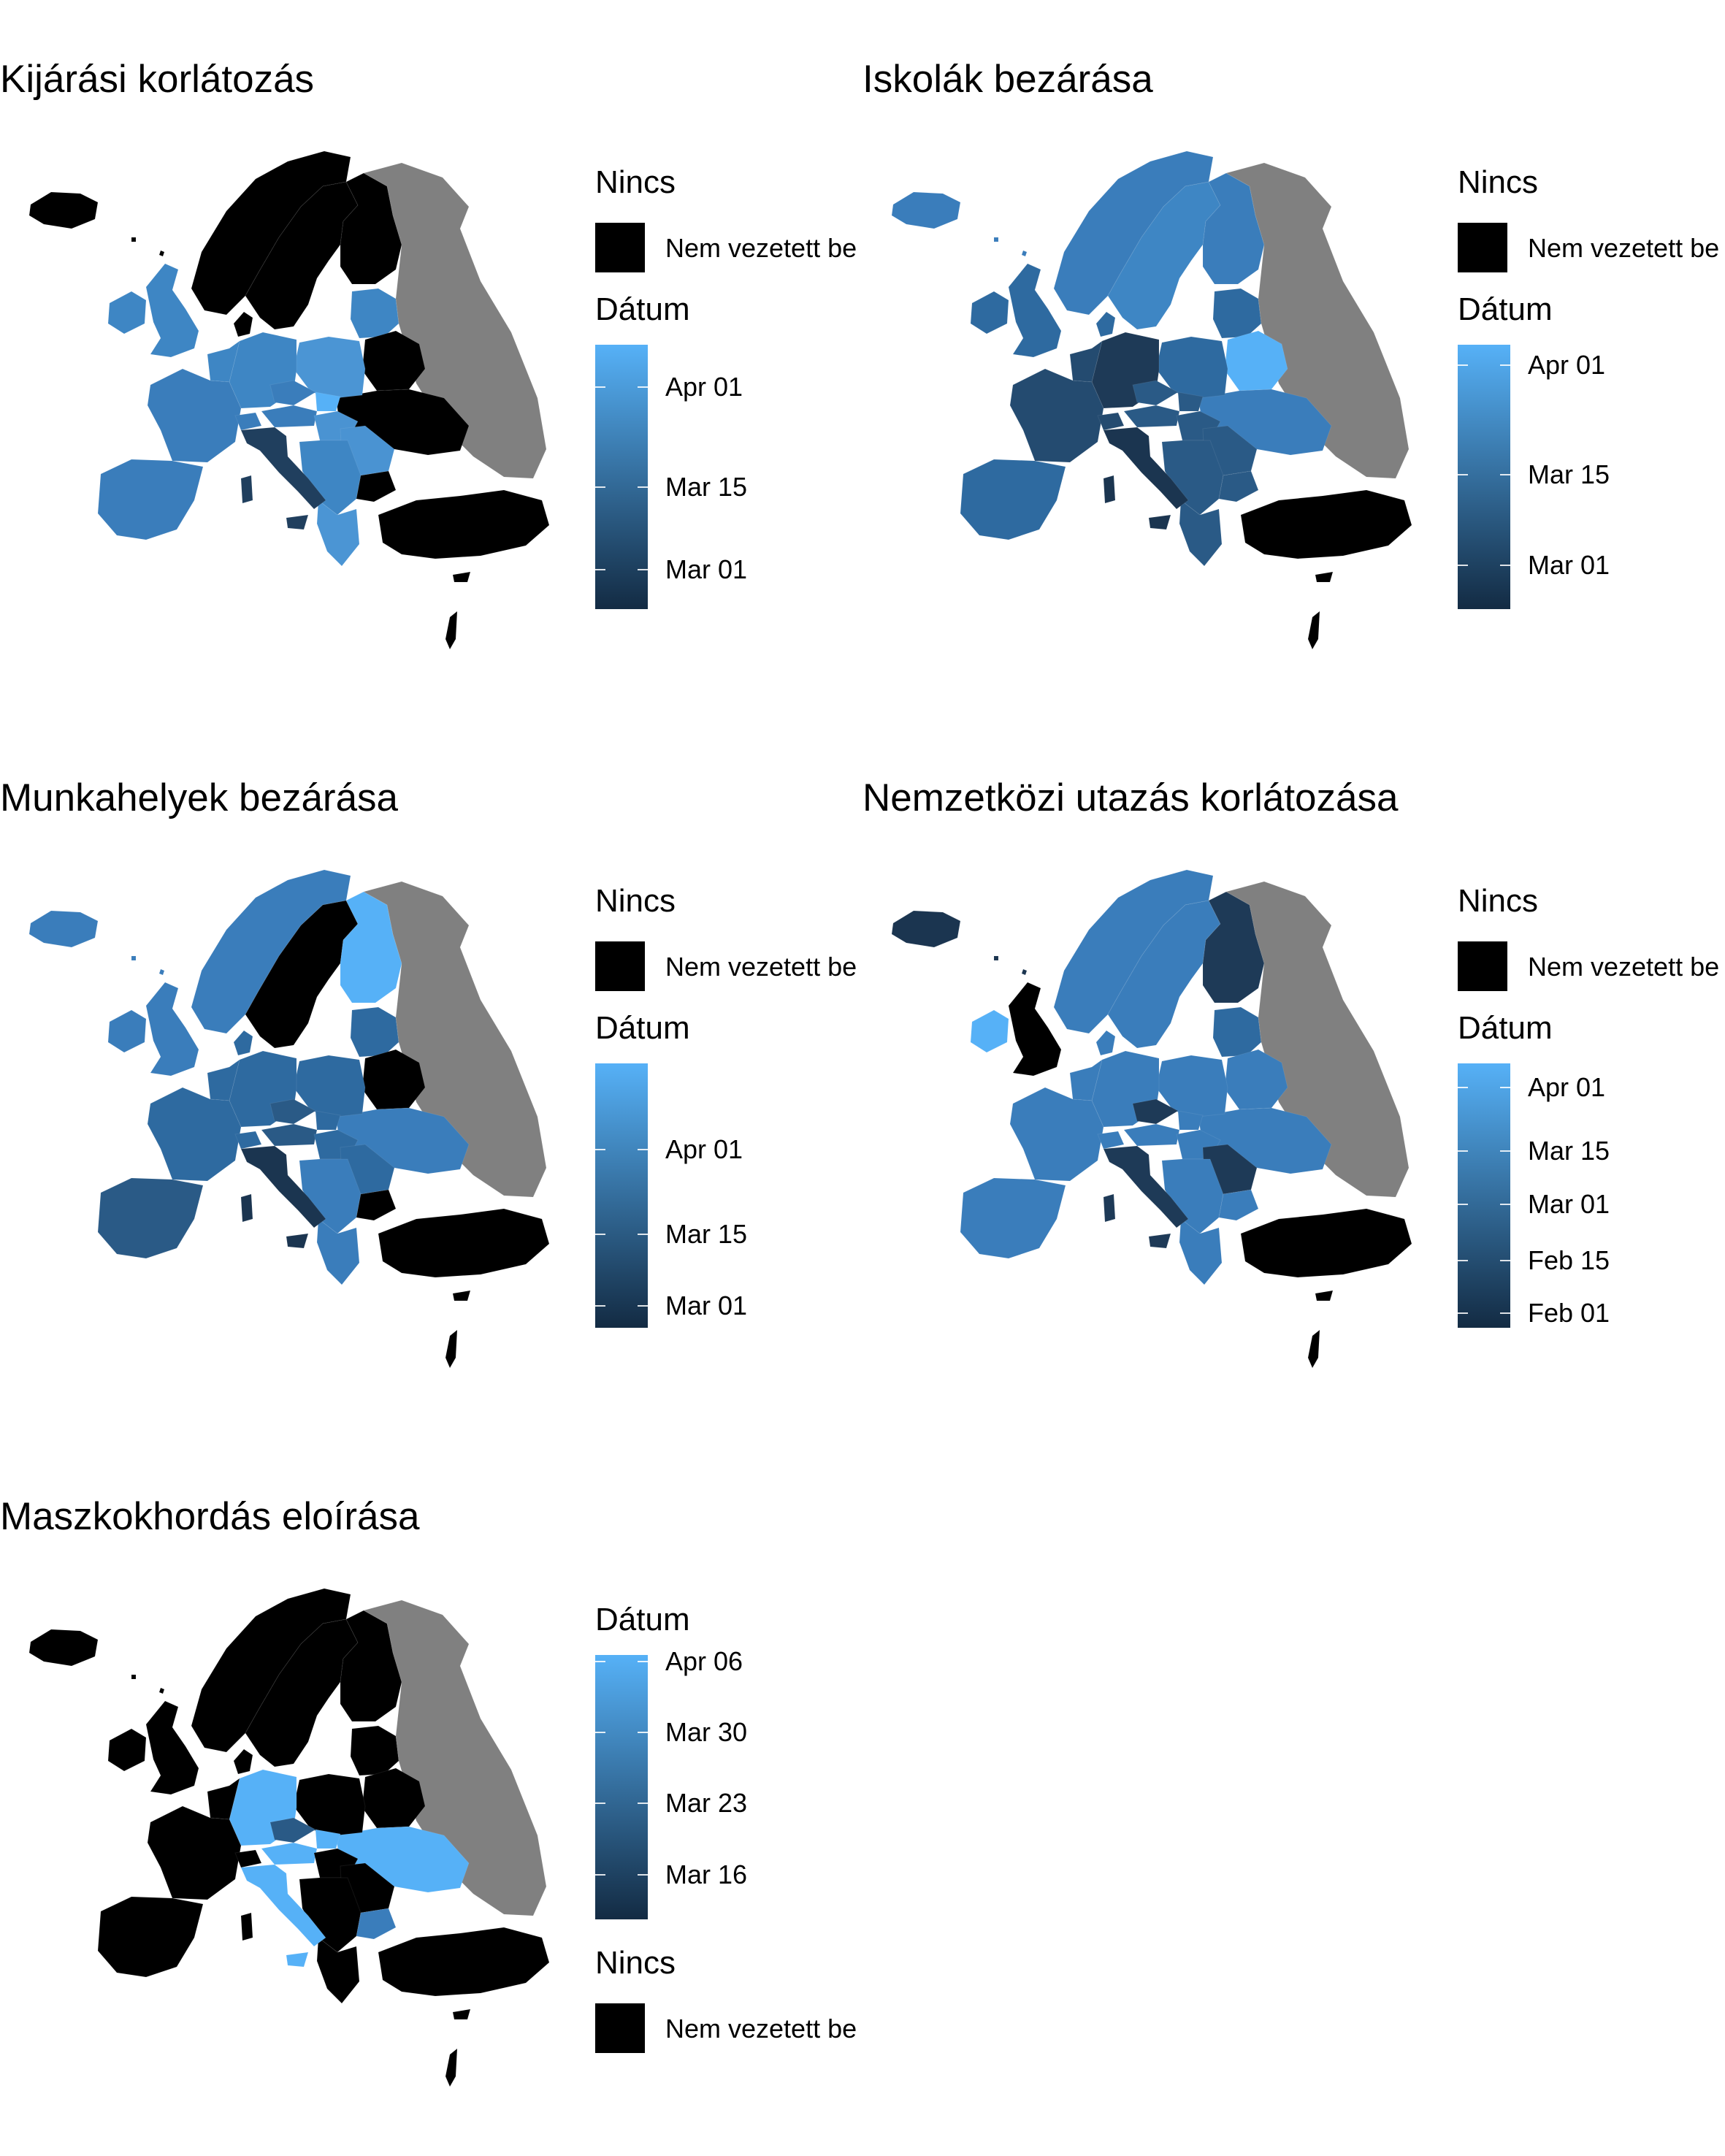  Describe the element at coordinates (1238, 486) in the screenshot. I see `region-bulgaria` at that location.